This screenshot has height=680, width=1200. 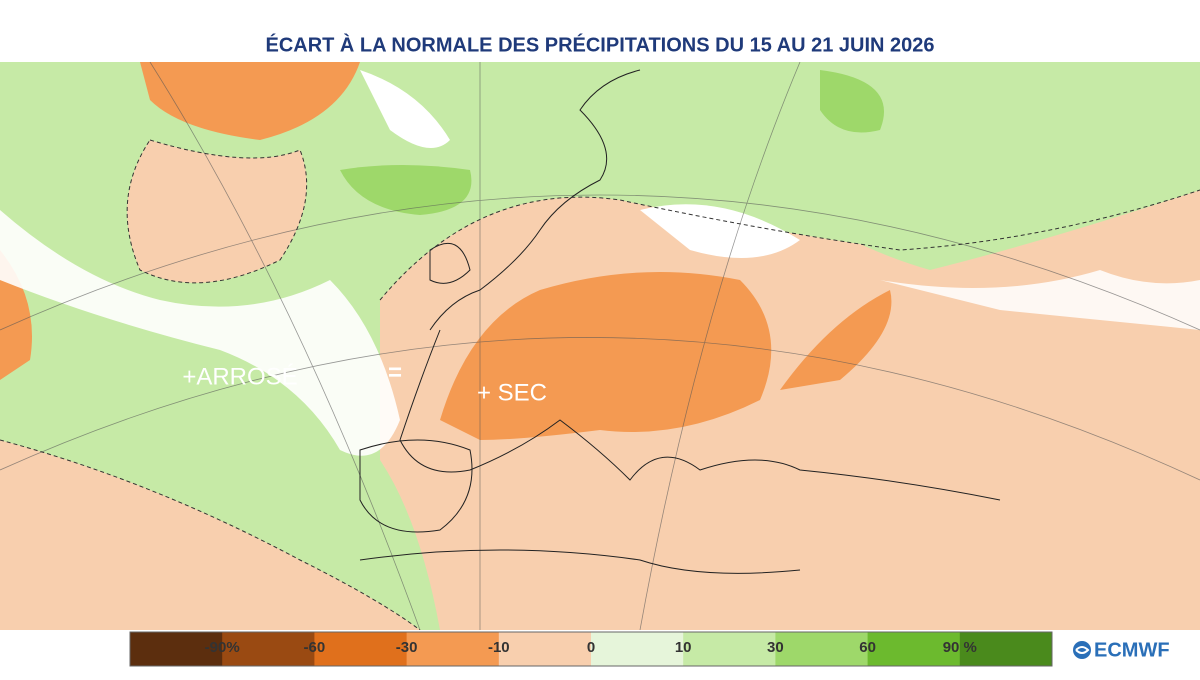 I want to click on annotation: =, so click(x=395, y=372).